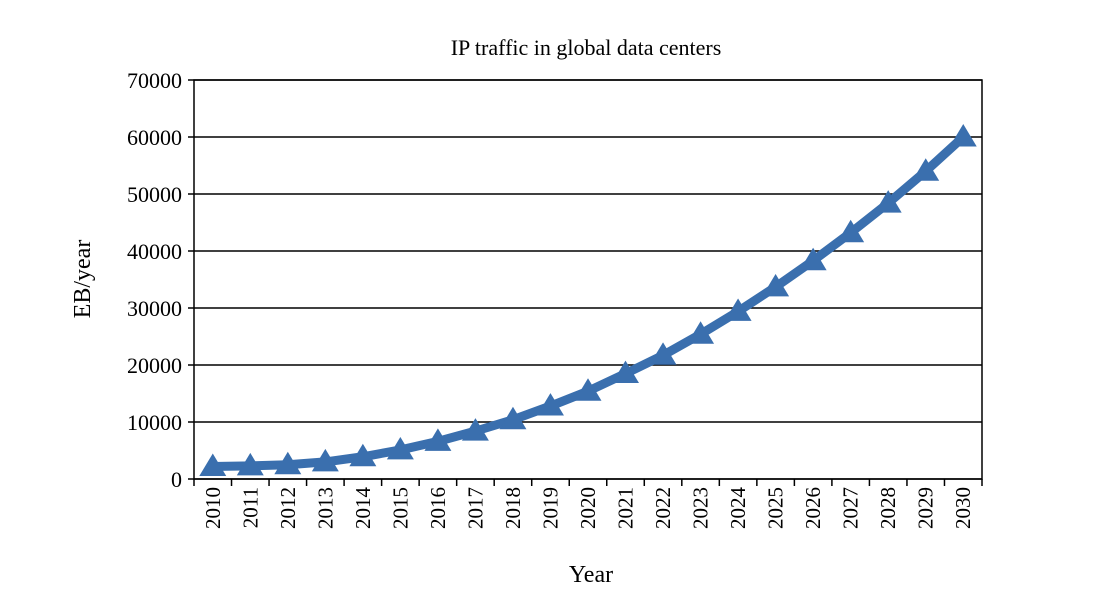  What do you see at coordinates (738, 508) in the screenshot?
I see `x-tick-label: 2024` at bounding box center [738, 508].